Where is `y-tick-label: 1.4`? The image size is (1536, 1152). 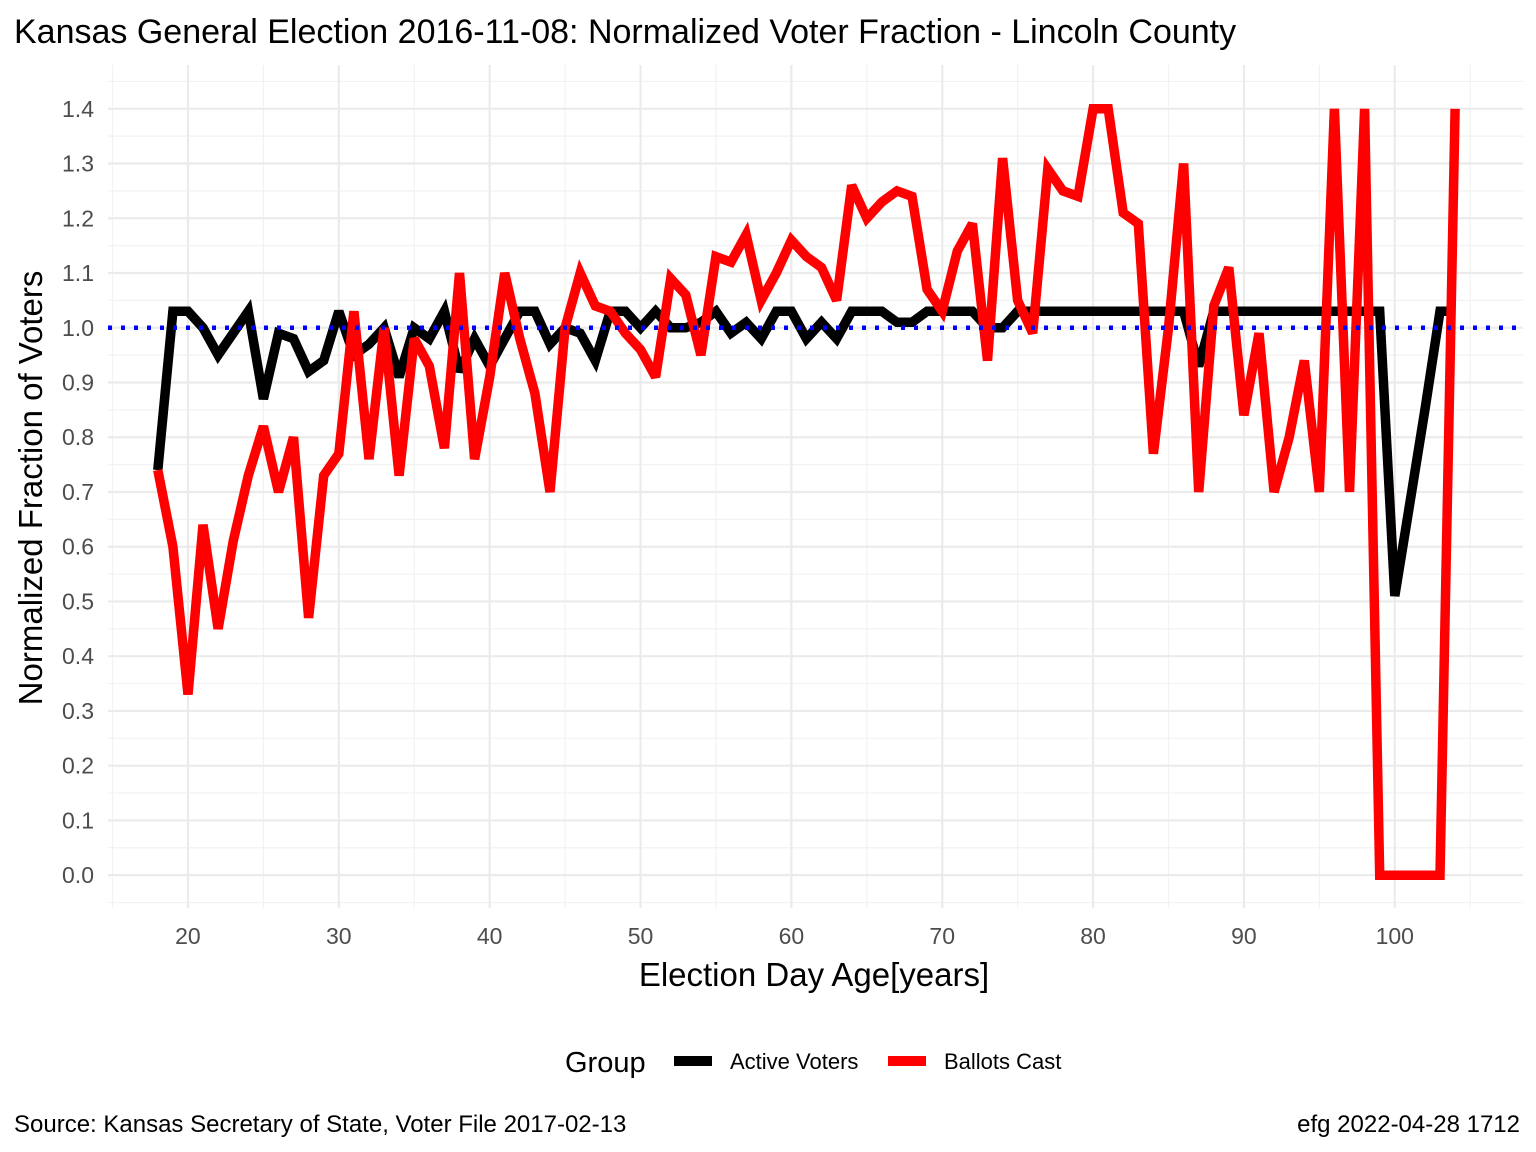 y-tick-label: 1.4 is located at coordinates (78, 109).